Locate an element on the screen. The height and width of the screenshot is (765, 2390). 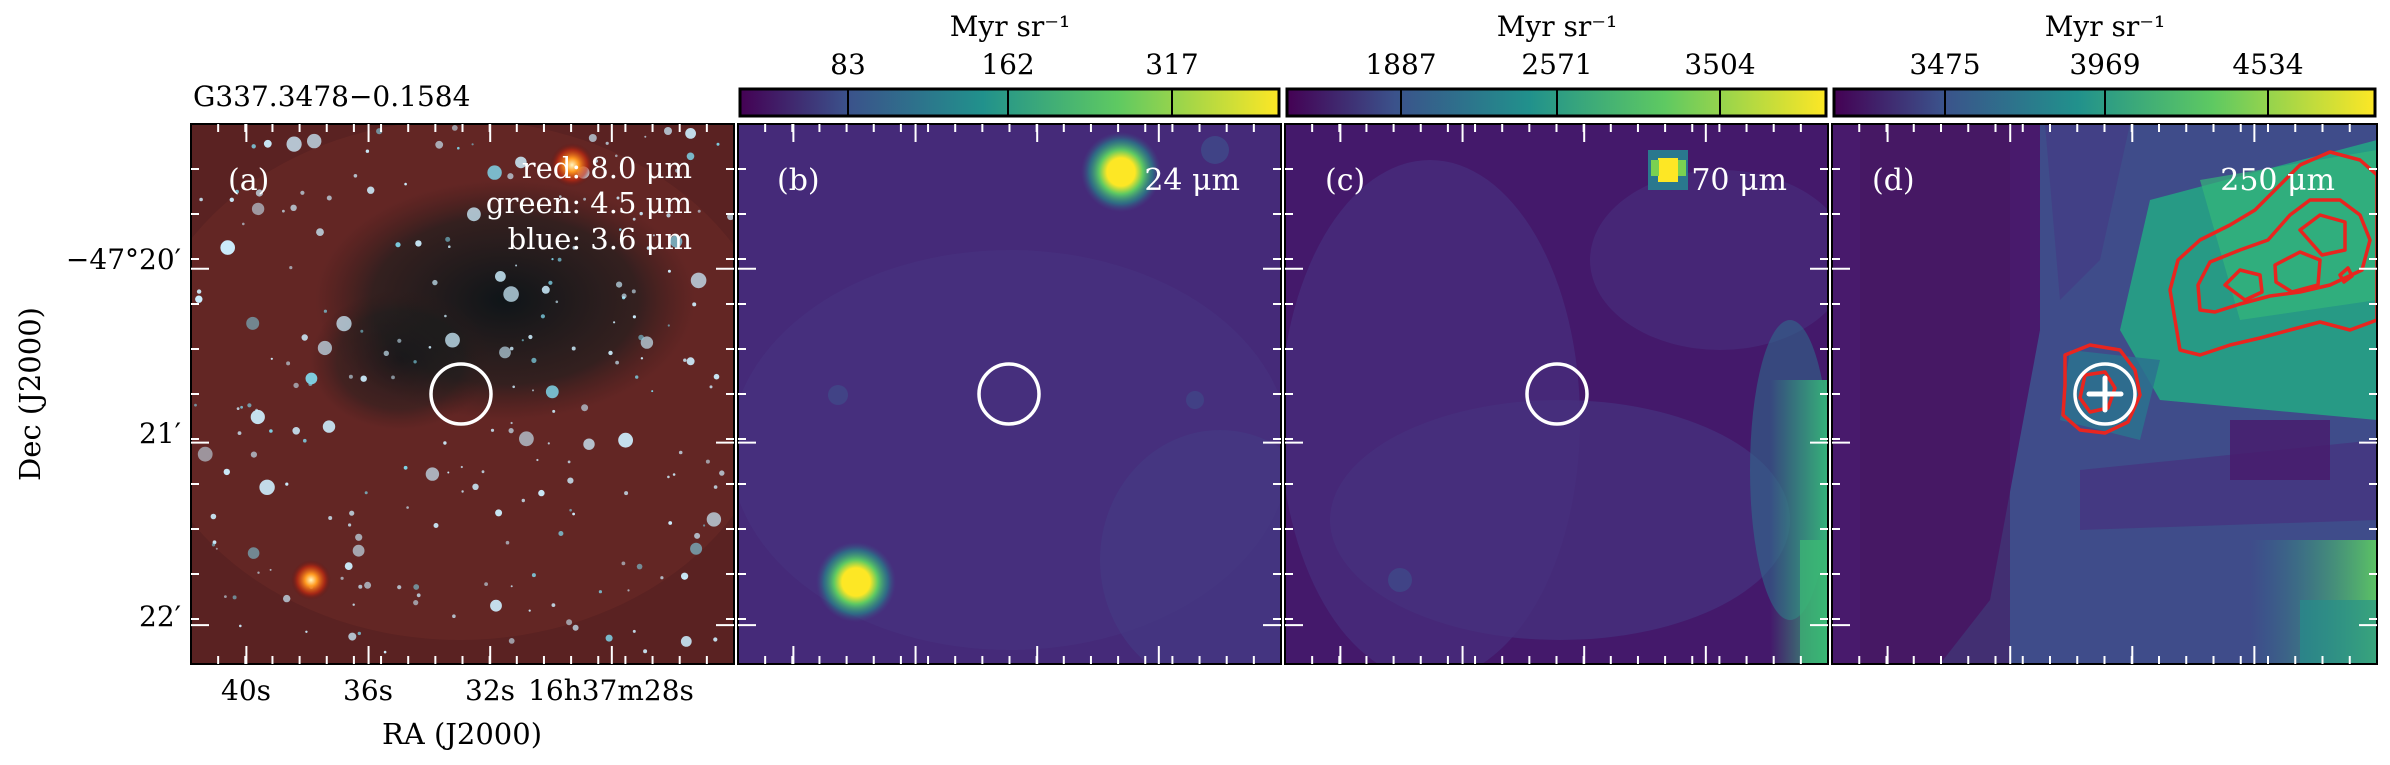
colorbar-tick: 2571 is located at coordinates (1556, 64).